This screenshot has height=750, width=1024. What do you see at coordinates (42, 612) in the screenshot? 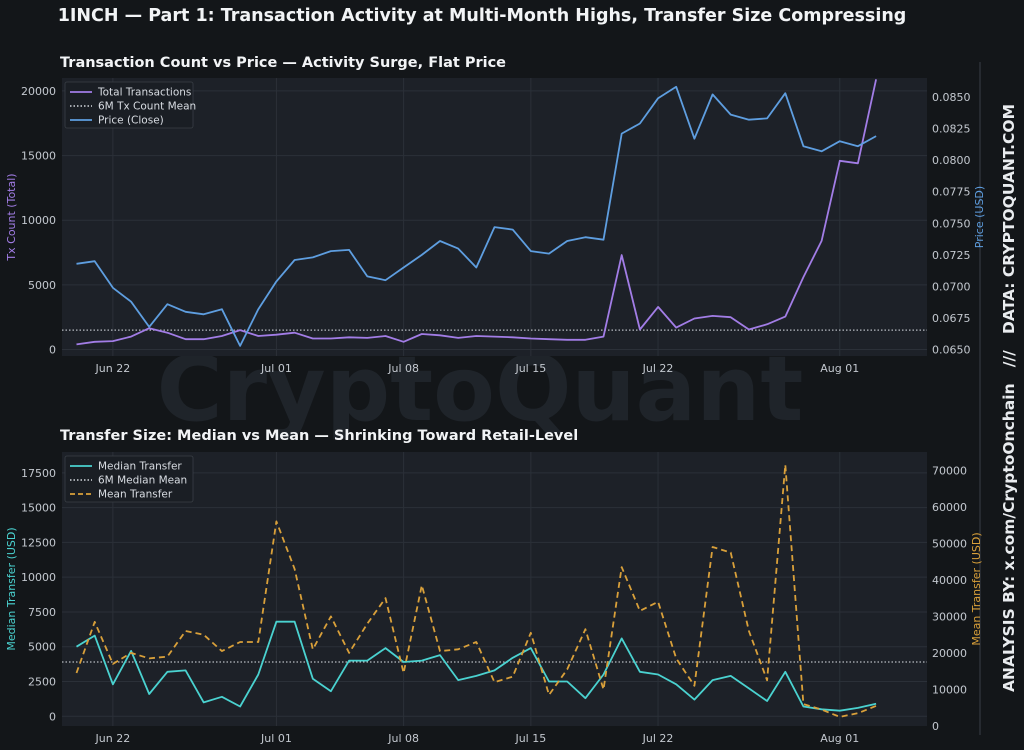
I see `transfer-ytick-label: 7500` at bounding box center [42, 612].